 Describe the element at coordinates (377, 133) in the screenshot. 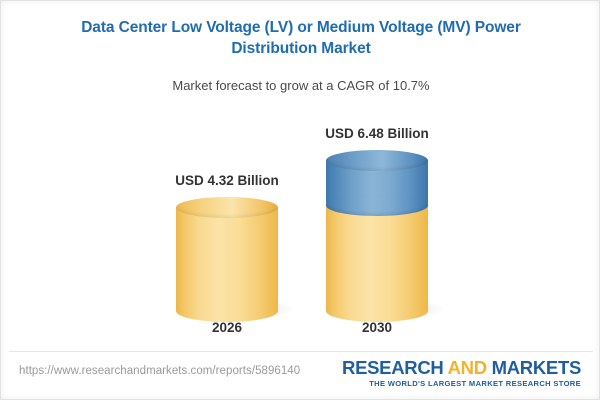

I see `bar-value-label-2030: USD 6.48 Billion` at that location.